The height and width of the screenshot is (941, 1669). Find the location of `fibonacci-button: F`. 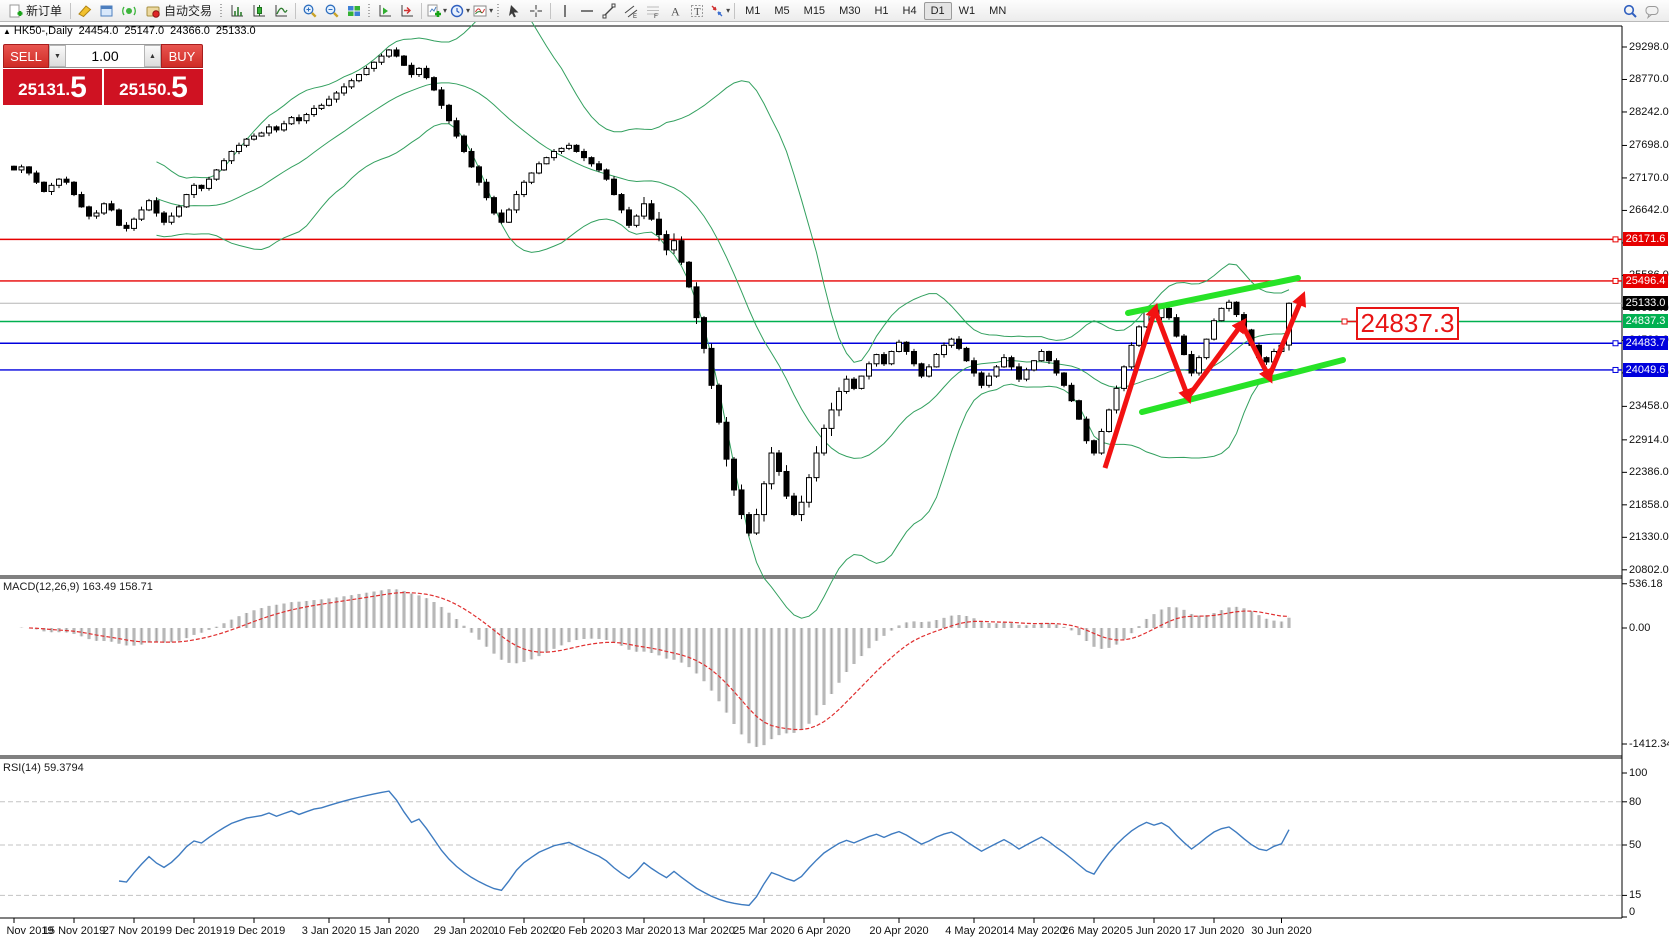

fibonacci-button: F is located at coordinates (653, 11).